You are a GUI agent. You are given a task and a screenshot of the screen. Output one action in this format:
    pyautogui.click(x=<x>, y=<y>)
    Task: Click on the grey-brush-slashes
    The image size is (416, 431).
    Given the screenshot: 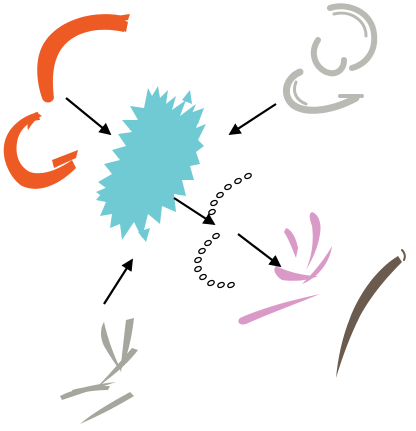 What is the action you would take?
    pyautogui.click(x=99, y=371)
    